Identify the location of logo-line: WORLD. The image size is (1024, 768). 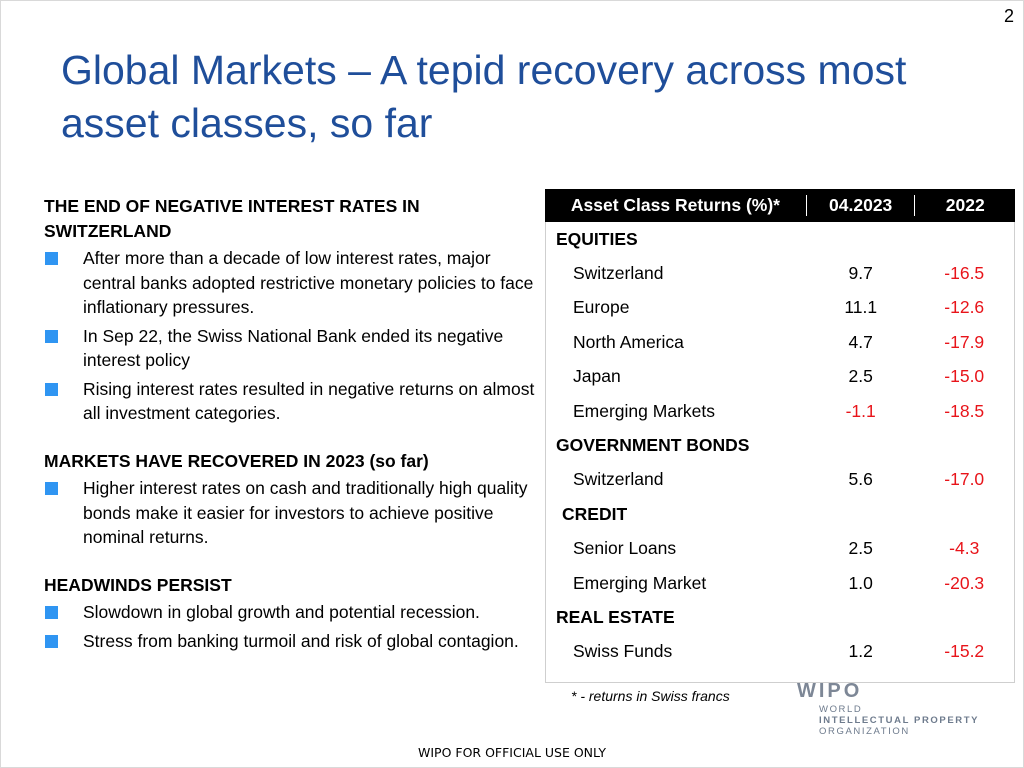
(841, 709).